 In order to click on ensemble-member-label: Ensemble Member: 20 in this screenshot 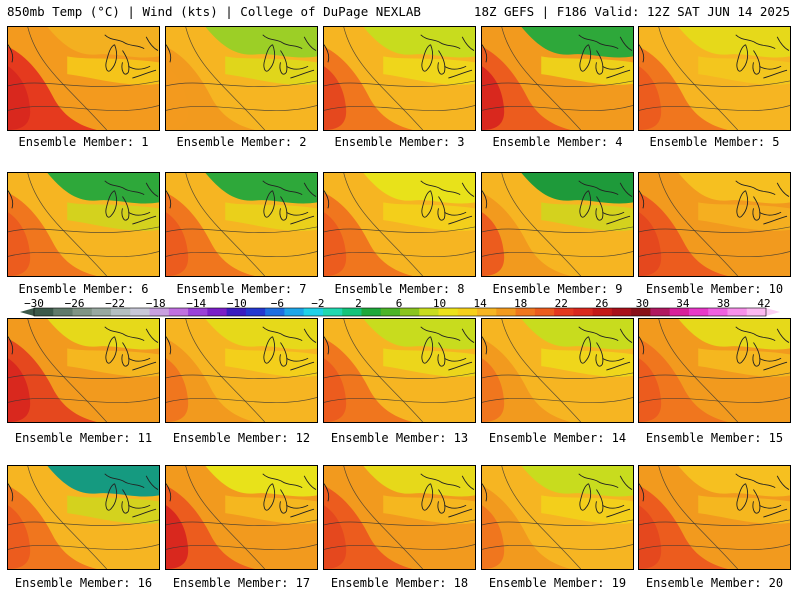, I will do `click(714, 583)`.